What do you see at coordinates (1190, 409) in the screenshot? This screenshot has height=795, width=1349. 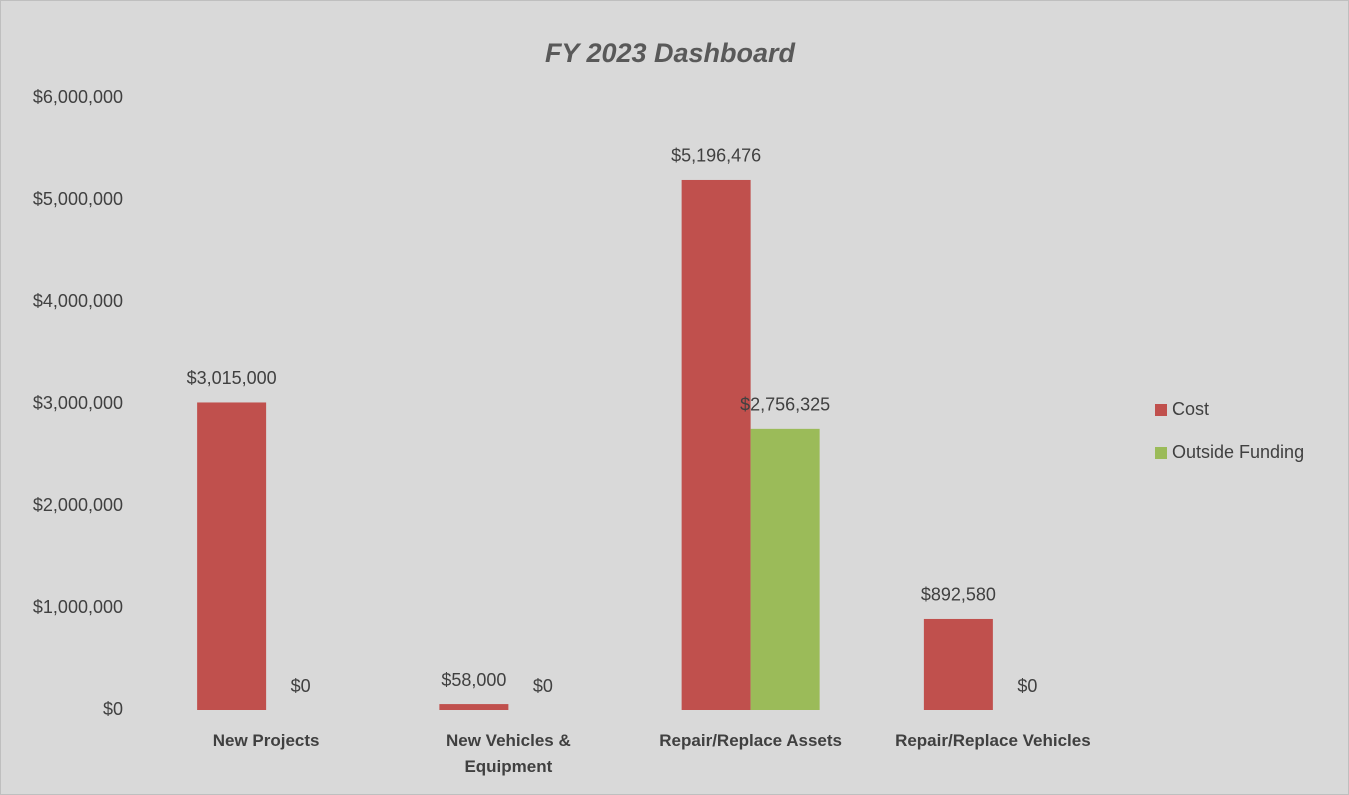 I see `legend-label: Cost` at bounding box center [1190, 409].